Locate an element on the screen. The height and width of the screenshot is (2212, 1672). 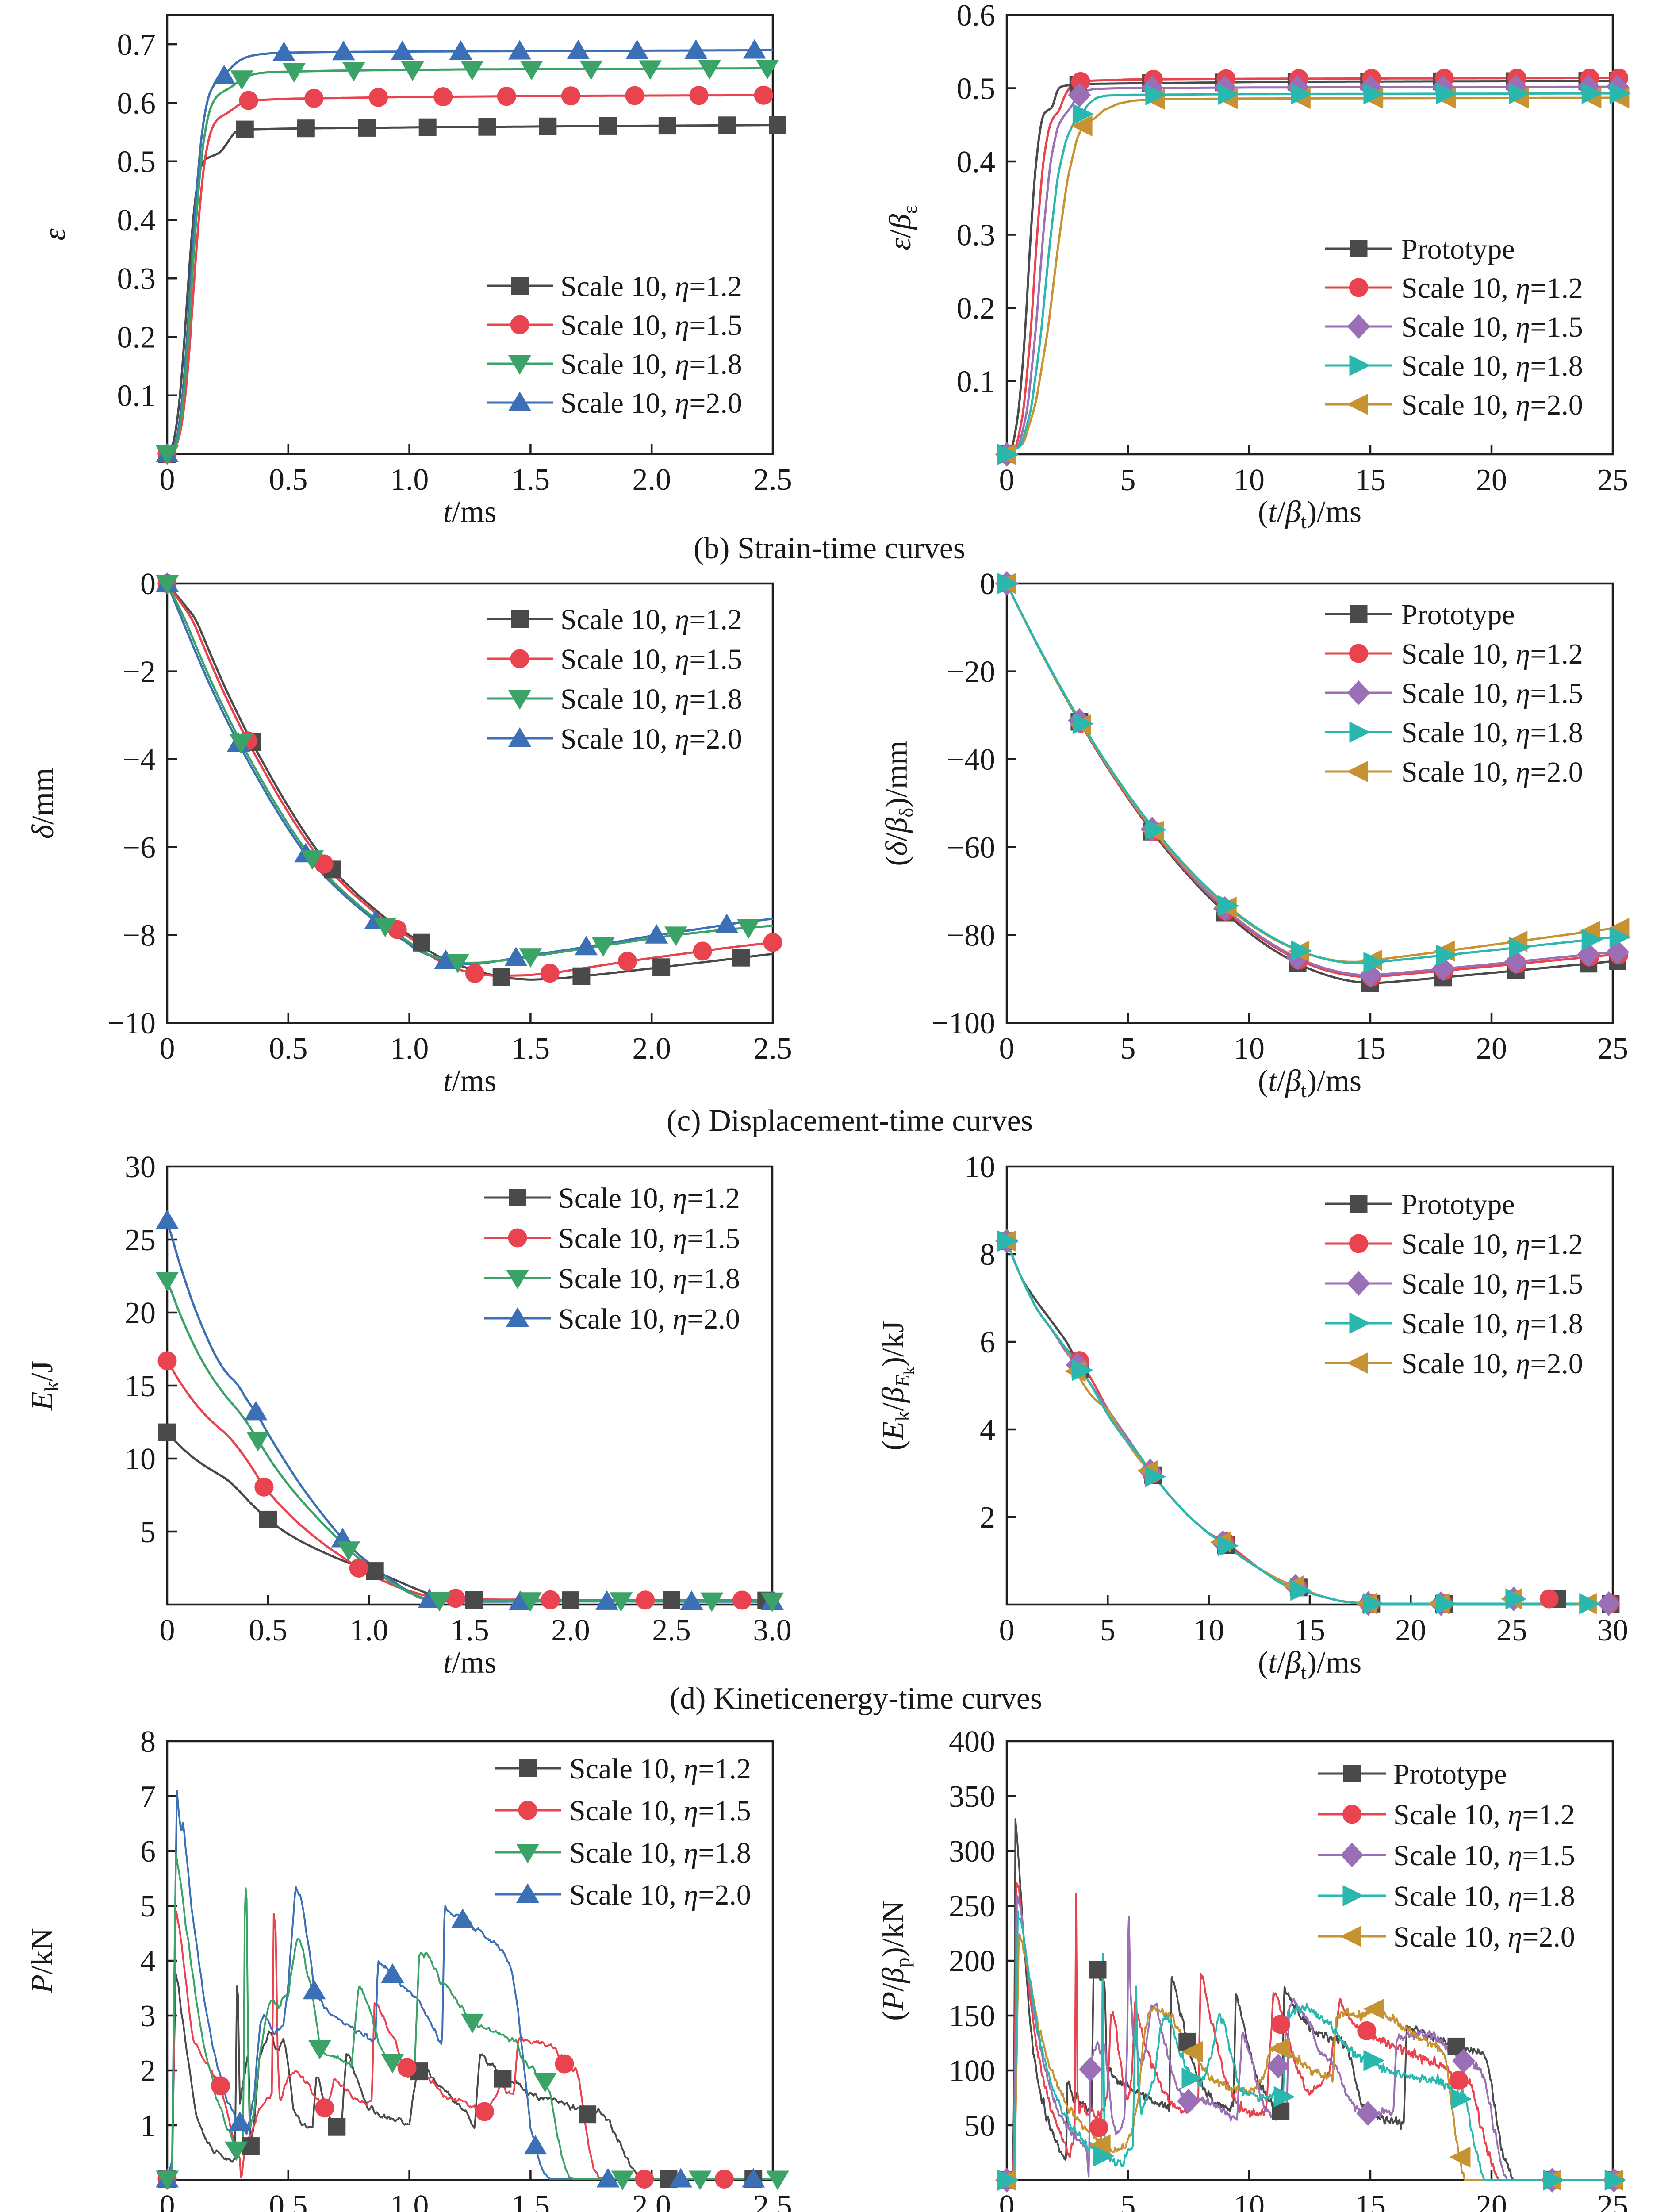
svg-text: 250 is located at coordinates (972, 1906).